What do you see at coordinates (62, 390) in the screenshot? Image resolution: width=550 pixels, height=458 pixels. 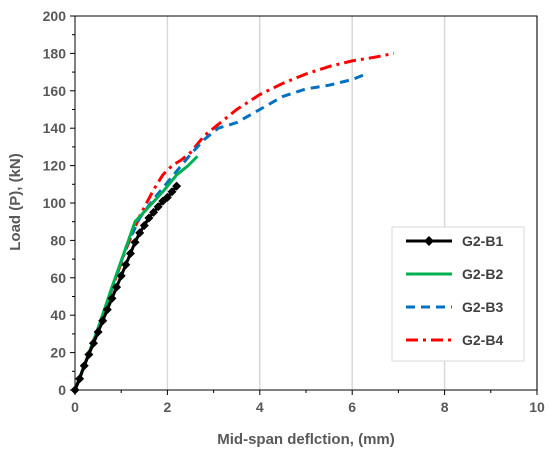 I see `y-tick-label: 0` at bounding box center [62, 390].